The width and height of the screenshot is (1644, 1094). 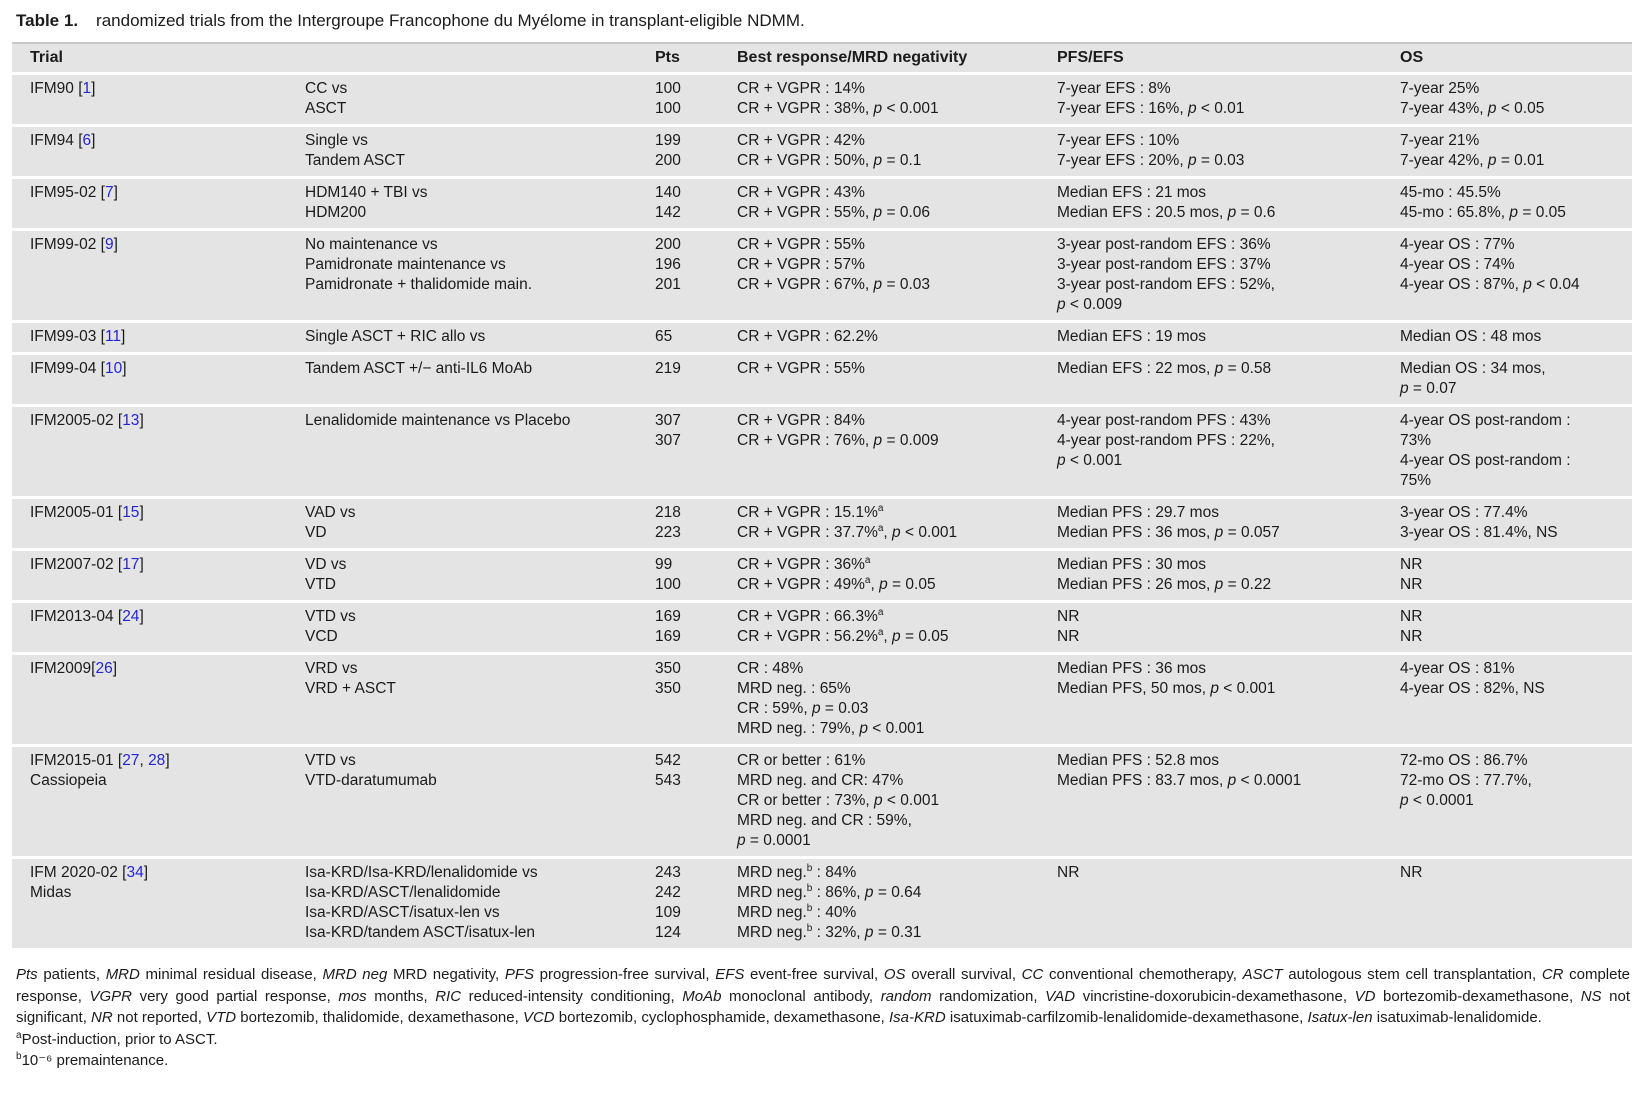 I want to click on citation-link: 28, so click(x=157, y=760).